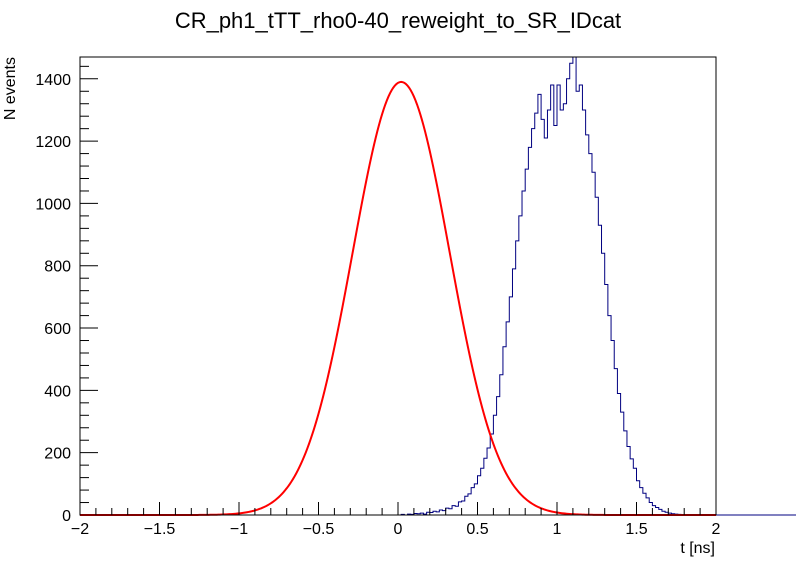 The image size is (796, 572). I want to click on x-tick-label: 0.5, so click(477, 529).